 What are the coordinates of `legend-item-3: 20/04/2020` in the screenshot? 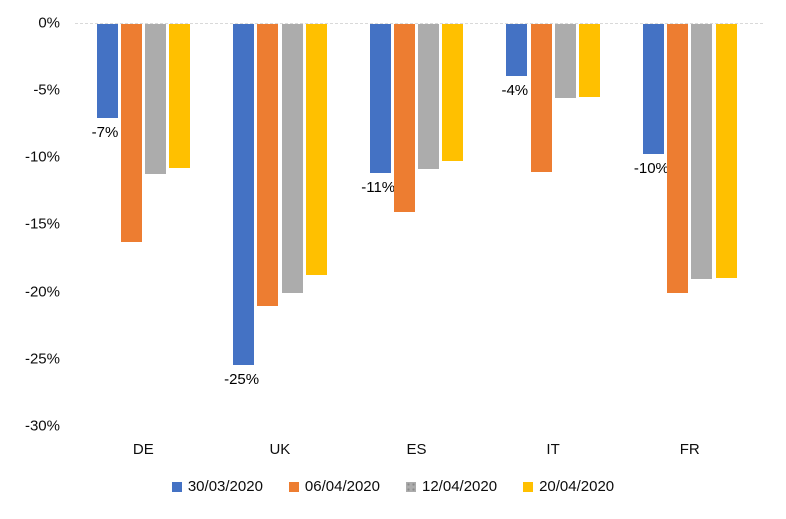 It's located at (568, 486).